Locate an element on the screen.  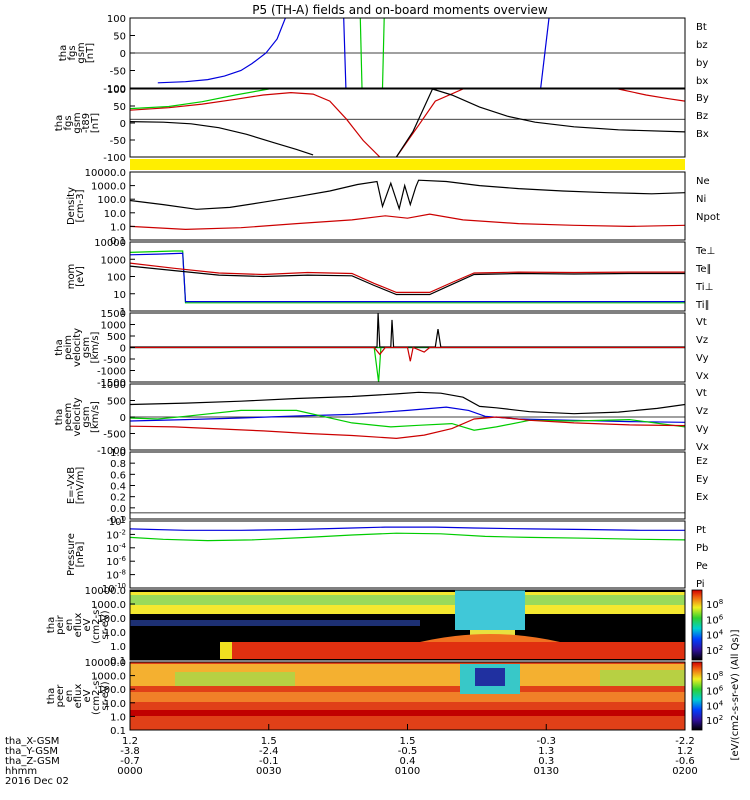
legend-Pt: Pt is located at coordinates (701, 530).